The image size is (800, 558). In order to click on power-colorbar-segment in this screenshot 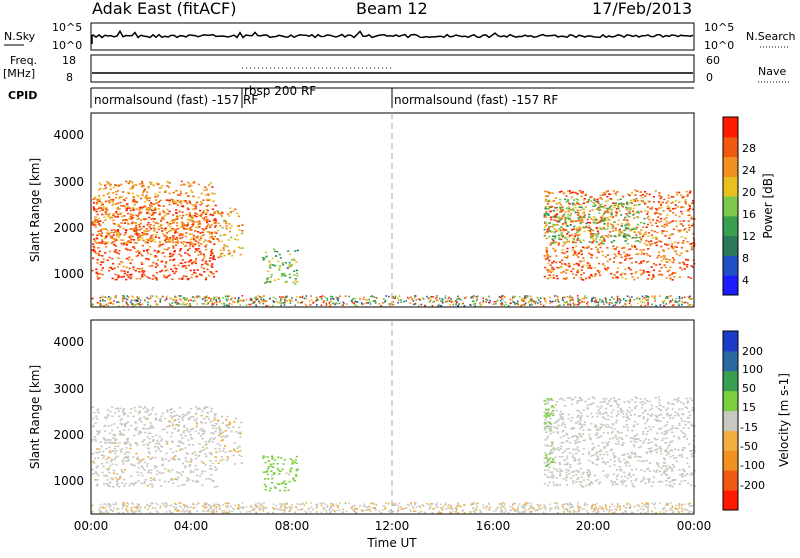, I will do `click(730, 265)`.